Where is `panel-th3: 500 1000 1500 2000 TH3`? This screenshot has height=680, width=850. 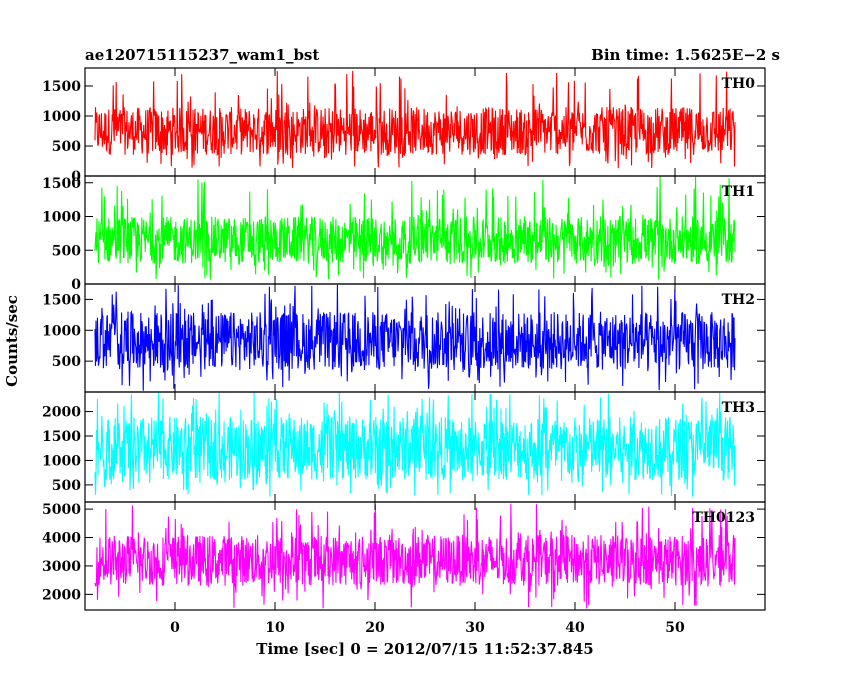 panel-th3: 500 1000 1500 2000 TH3 is located at coordinates (404, 447).